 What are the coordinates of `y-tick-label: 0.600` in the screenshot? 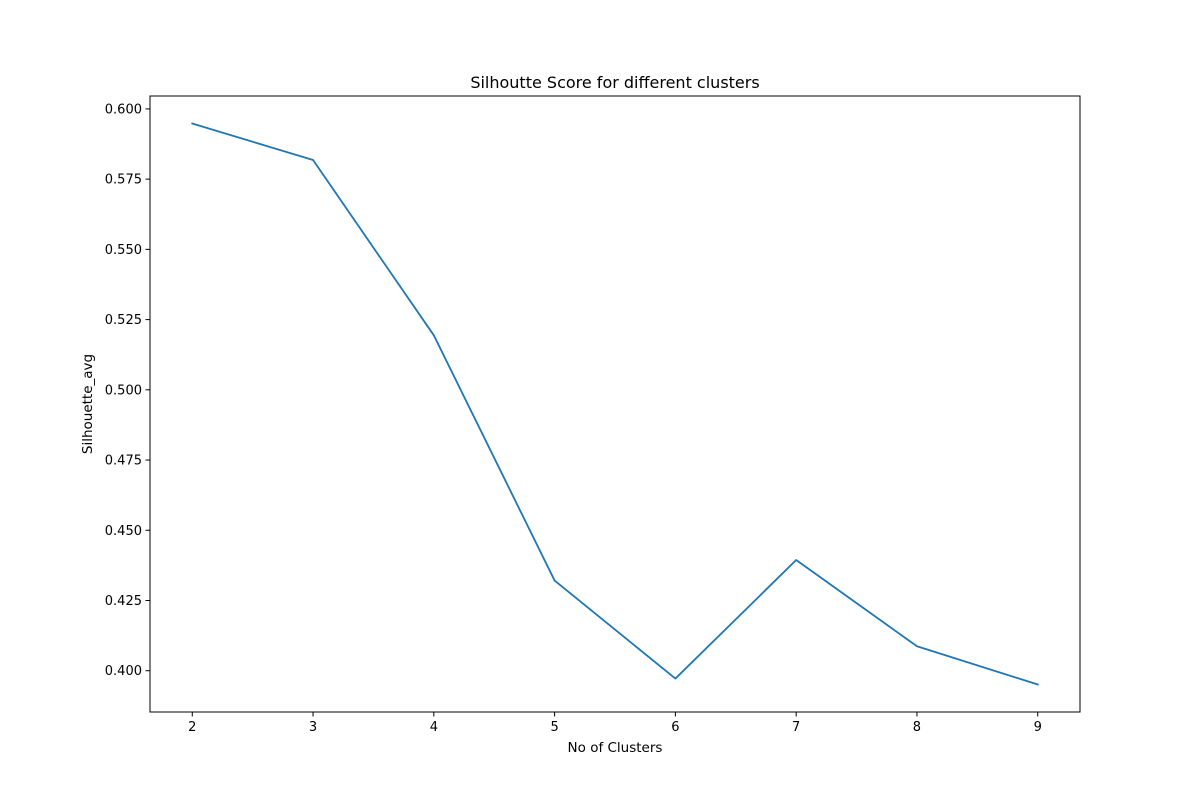 It's located at (123, 109).